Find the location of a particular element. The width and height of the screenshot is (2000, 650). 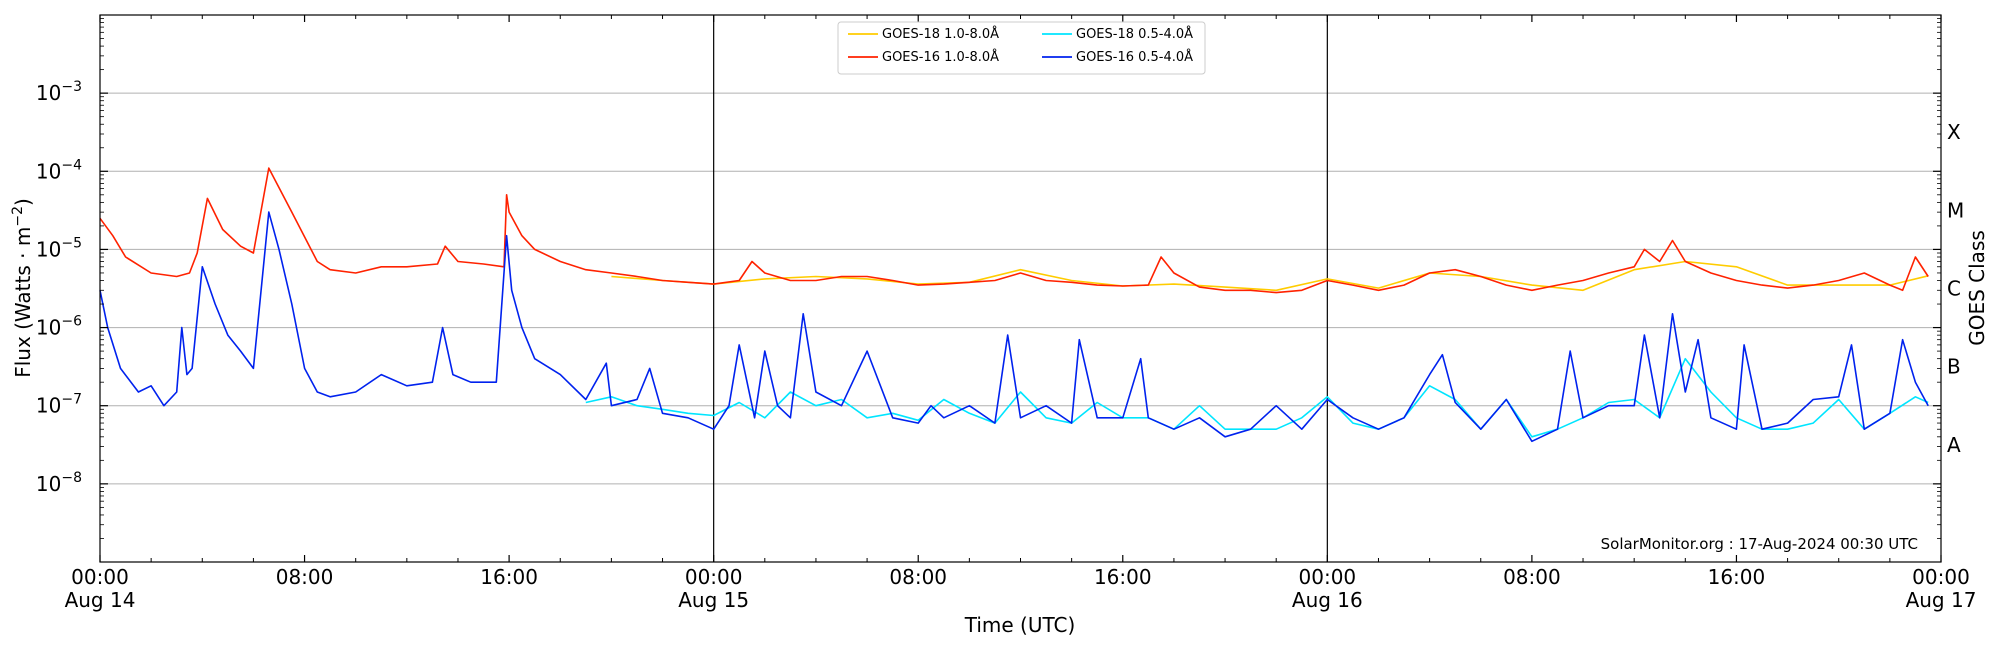

y-tick-label: 10⁻⁸ is located at coordinates (59, 483).